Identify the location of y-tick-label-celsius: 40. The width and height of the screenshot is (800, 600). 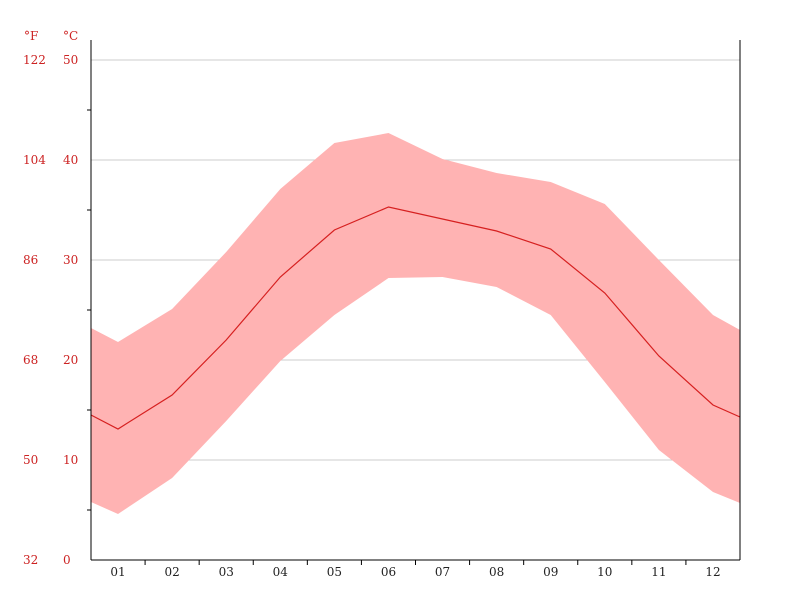
(70, 160).